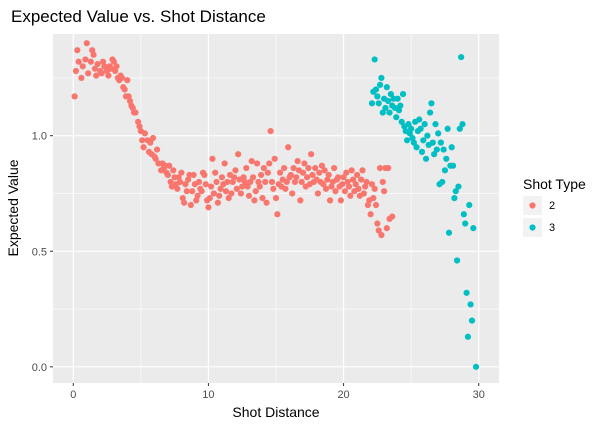  What do you see at coordinates (208, 395) in the screenshot?
I see `x-tick-label: 10` at bounding box center [208, 395].